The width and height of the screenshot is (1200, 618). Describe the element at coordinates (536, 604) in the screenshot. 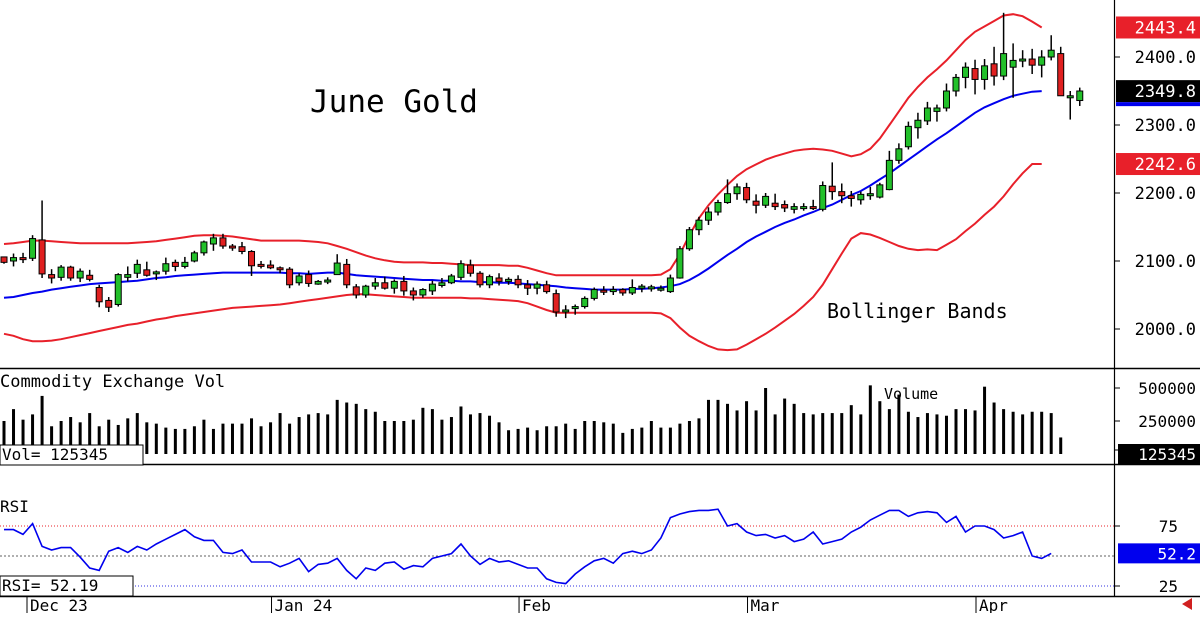

I see `date-tick-label: Feb` at that location.